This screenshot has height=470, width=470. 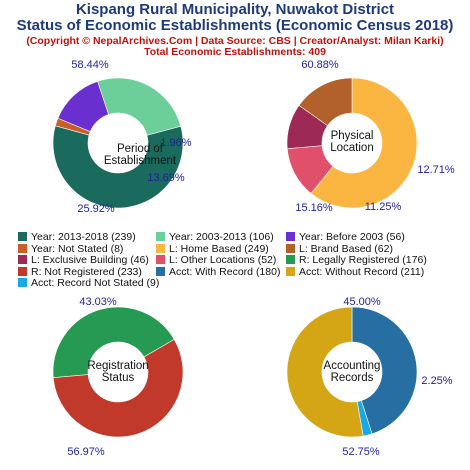 What do you see at coordinates (166, 178) in the screenshot?
I see `slice-percent-label: 13.69%` at bounding box center [166, 178].